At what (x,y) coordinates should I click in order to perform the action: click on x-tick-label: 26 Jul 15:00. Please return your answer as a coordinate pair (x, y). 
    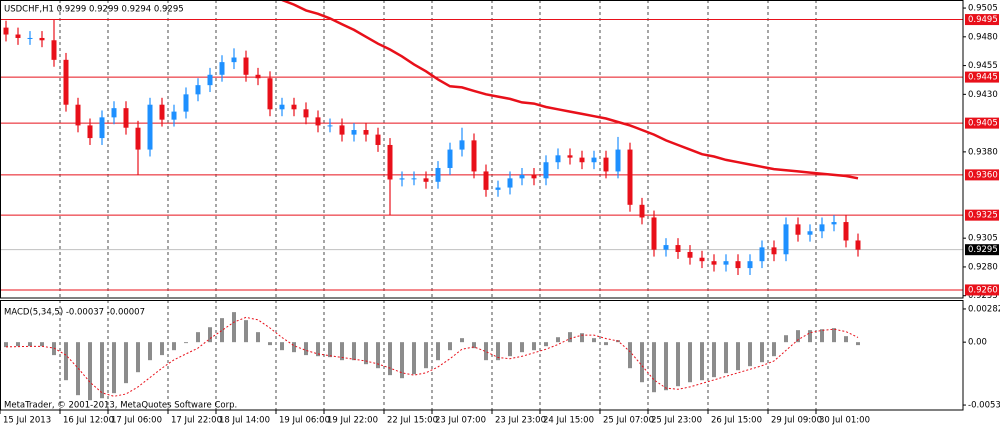
    Looking at the image, I should click on (736, 421).